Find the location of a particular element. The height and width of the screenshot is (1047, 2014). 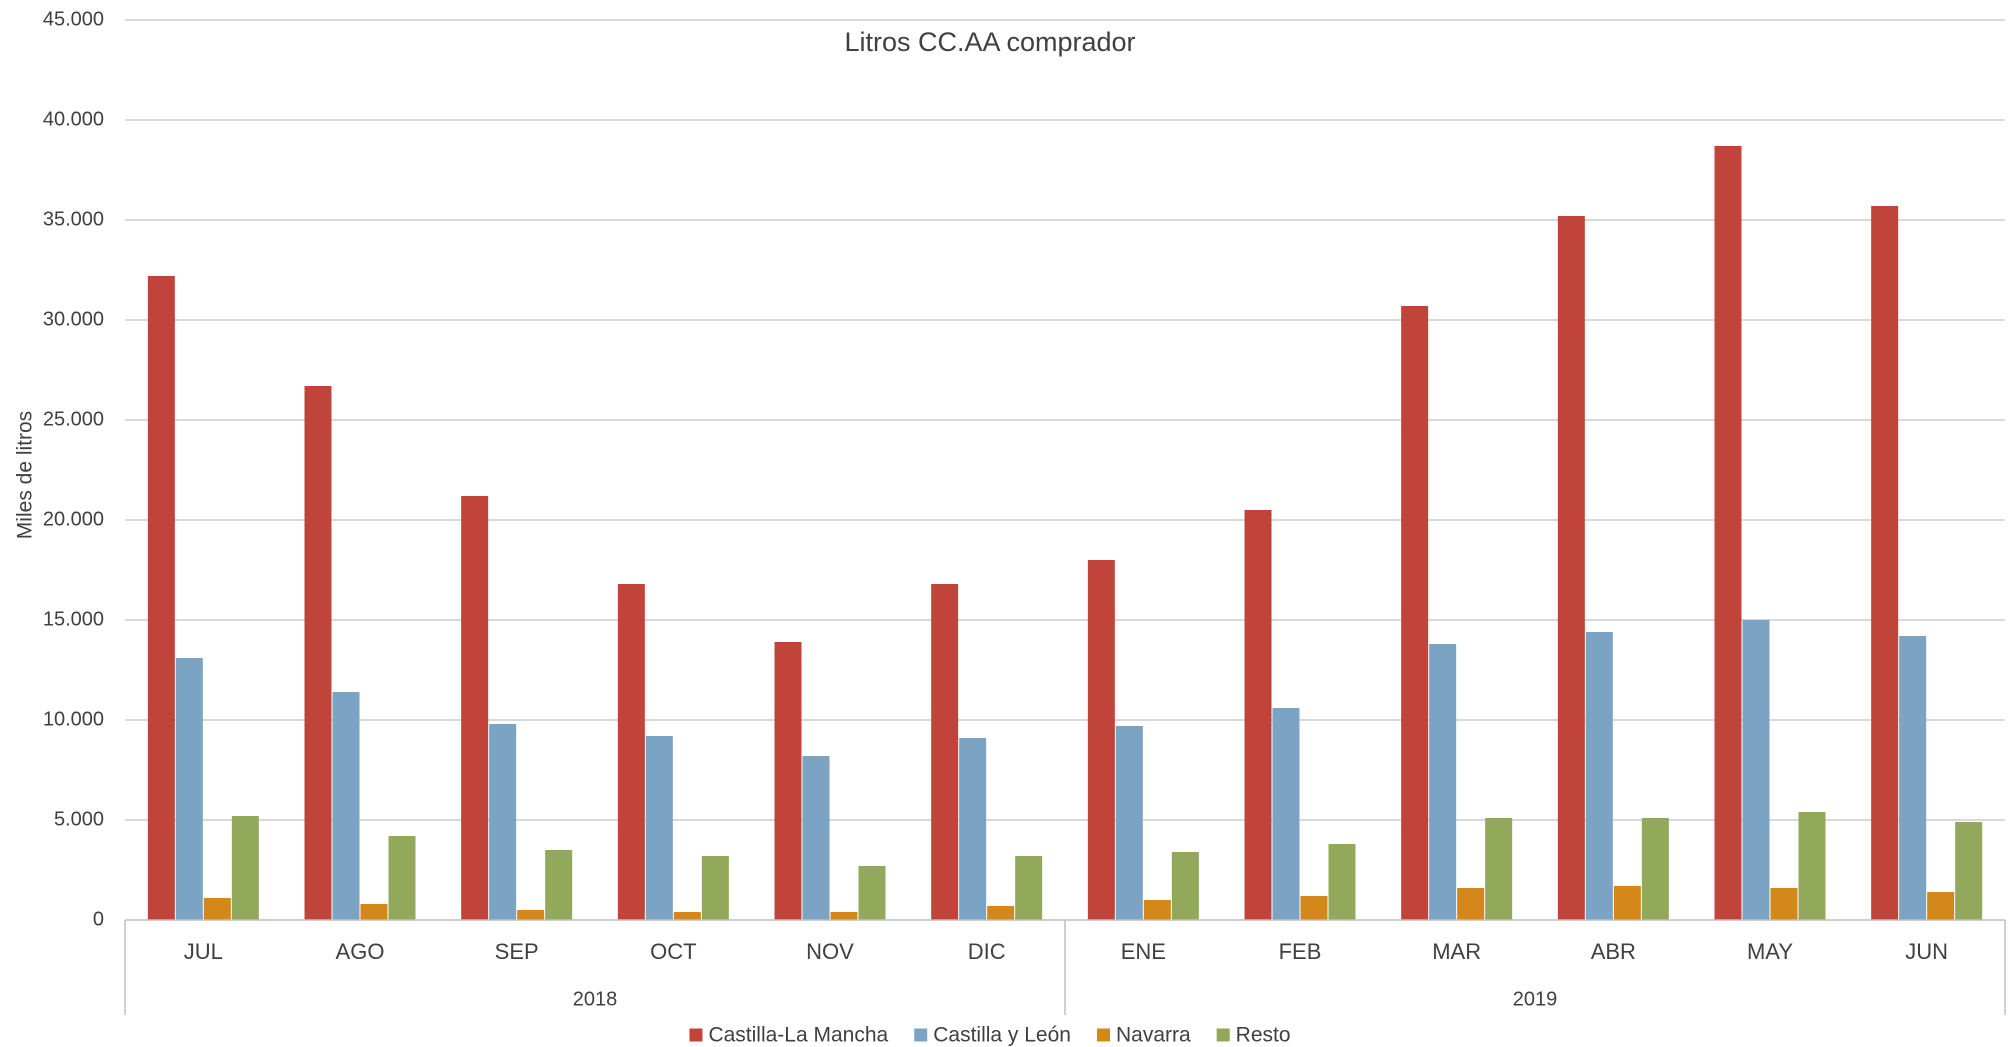

bar-castilla-y-le-n-ene is located at coordinates (1129, 823).